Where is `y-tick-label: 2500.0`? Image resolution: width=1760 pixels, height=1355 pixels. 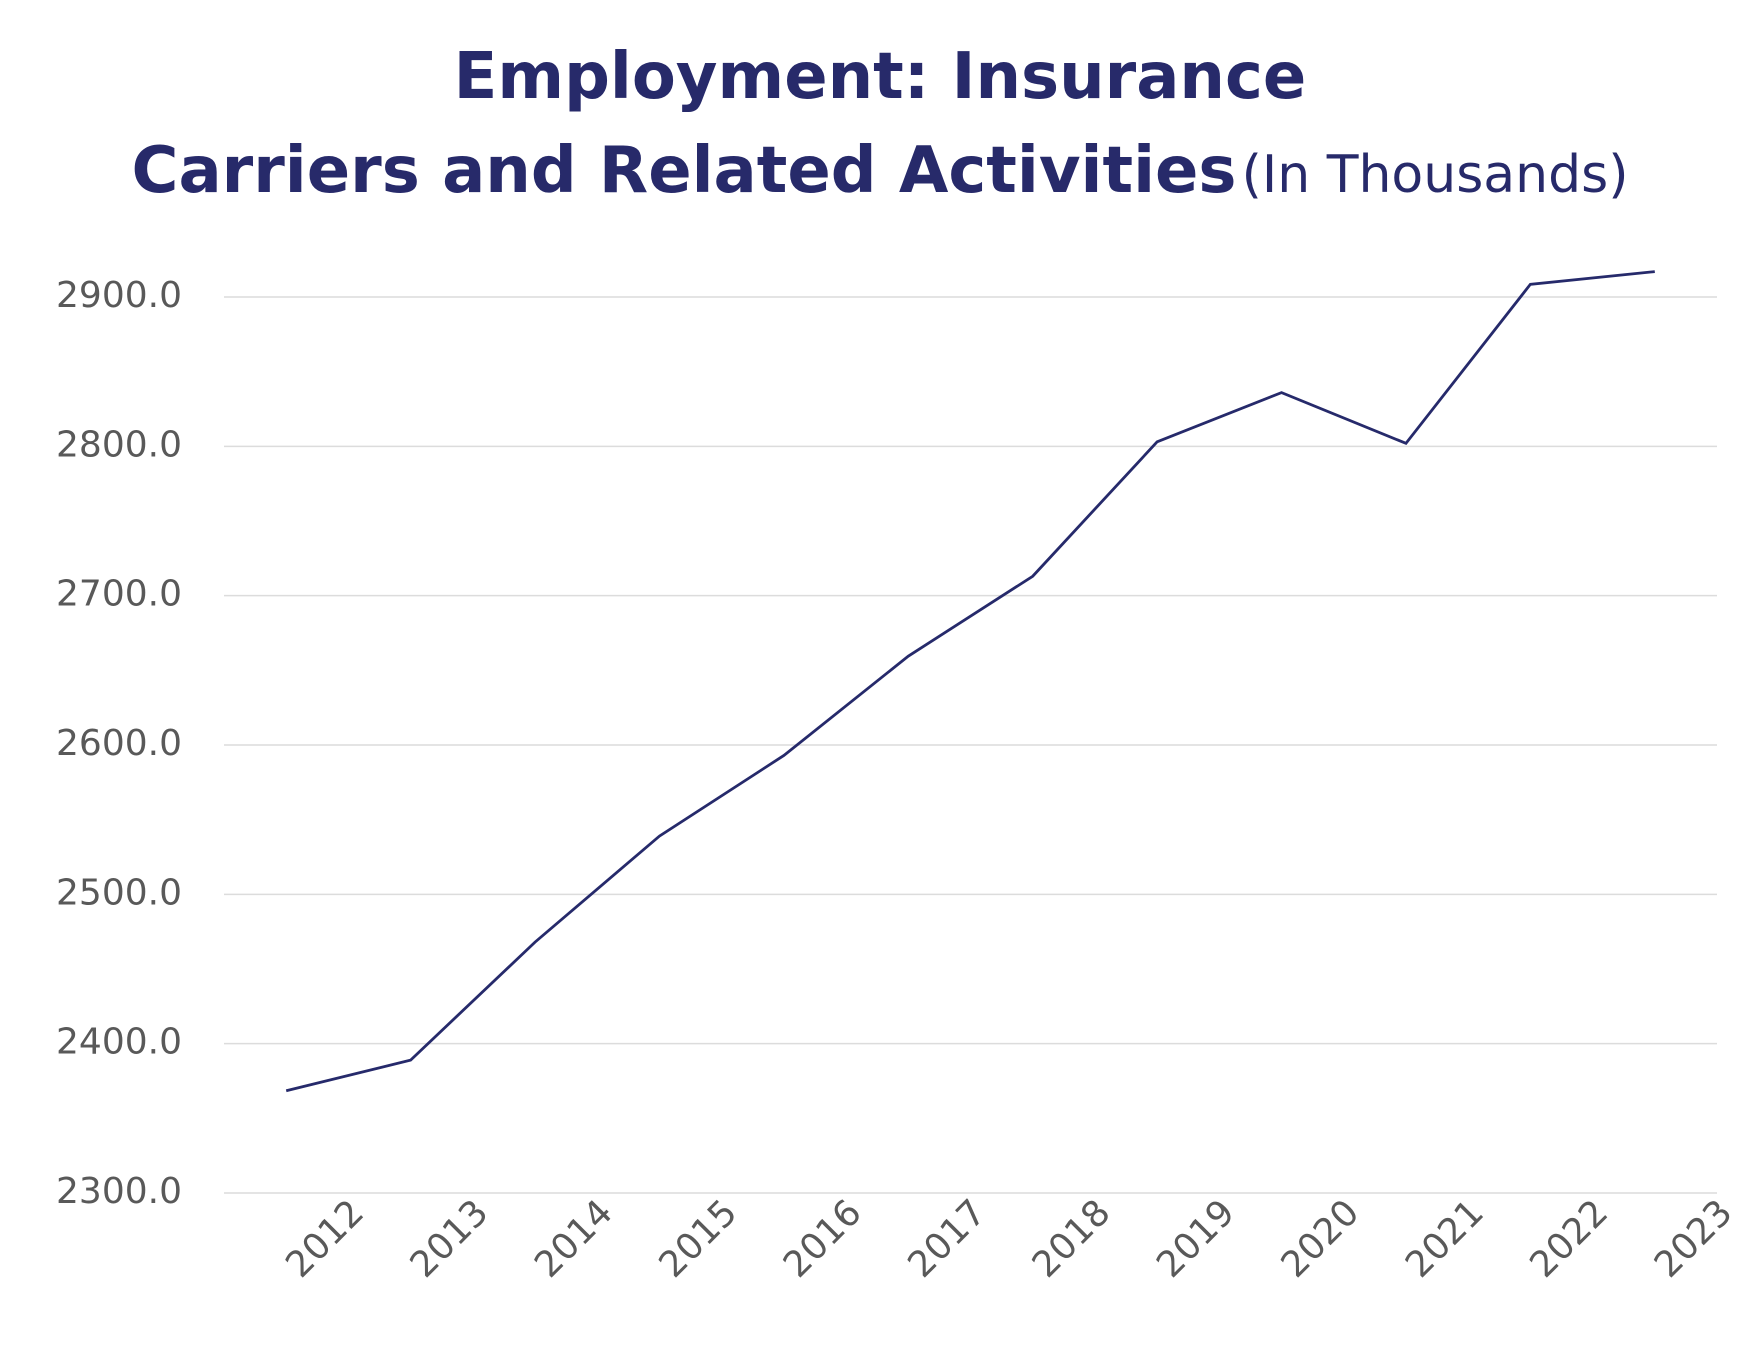
y-tick-label: 2500.0 is located at coordinates (119, 892).